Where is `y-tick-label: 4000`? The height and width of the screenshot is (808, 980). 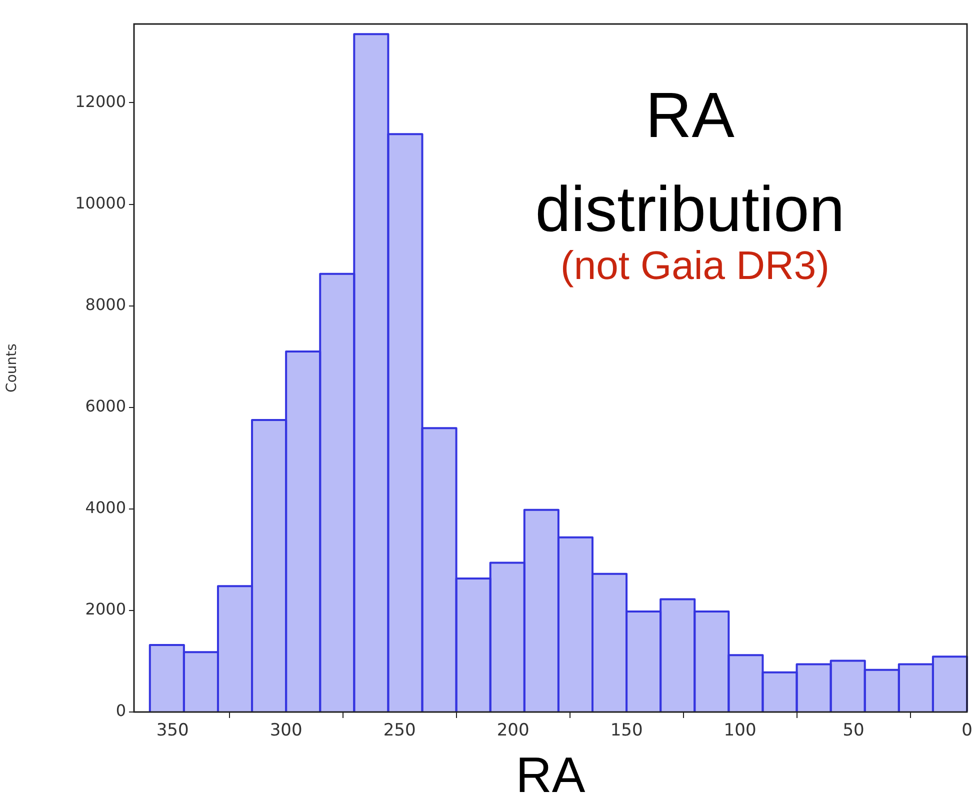 y-tick-label: 4000 is located at coordinates (105, 508).